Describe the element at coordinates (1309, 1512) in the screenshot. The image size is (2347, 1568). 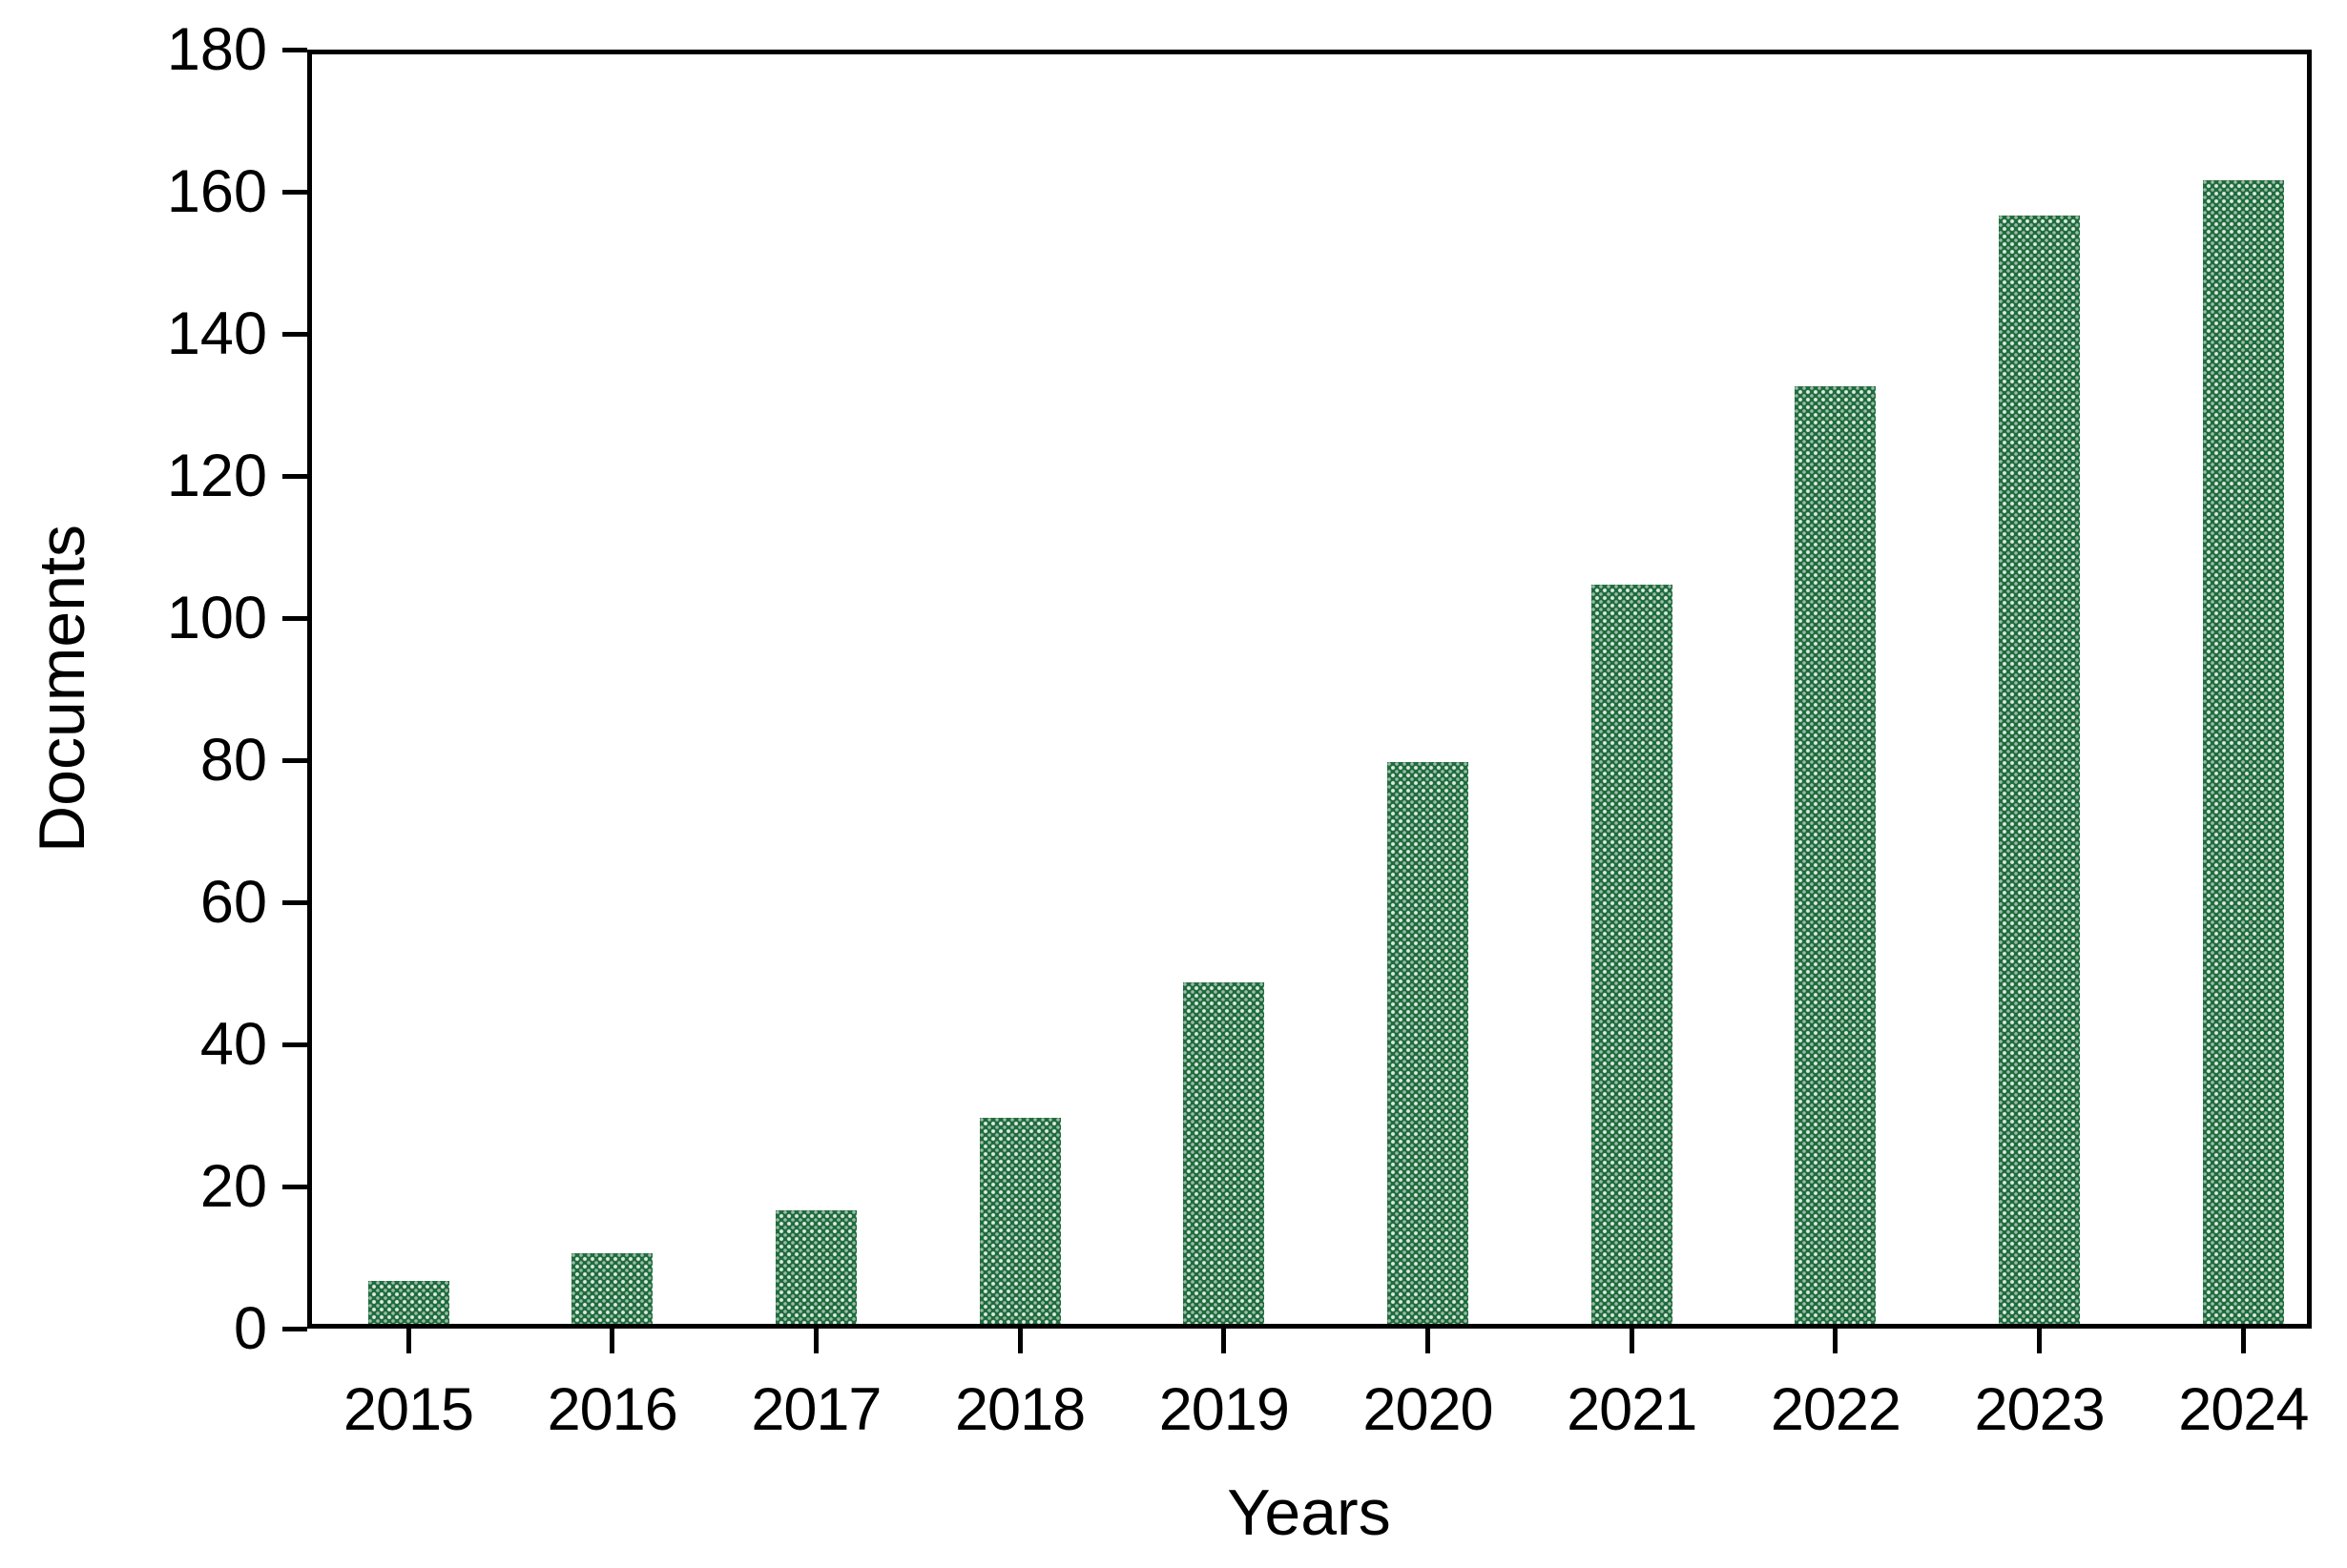
I see `x-axis-title: Years` at that location.